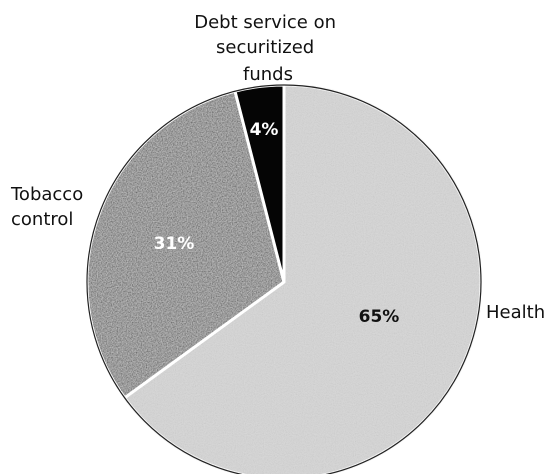 This screenshot has width=553, height=474. I want to click on debt-label-line-2: securitized, so click(265, 47).